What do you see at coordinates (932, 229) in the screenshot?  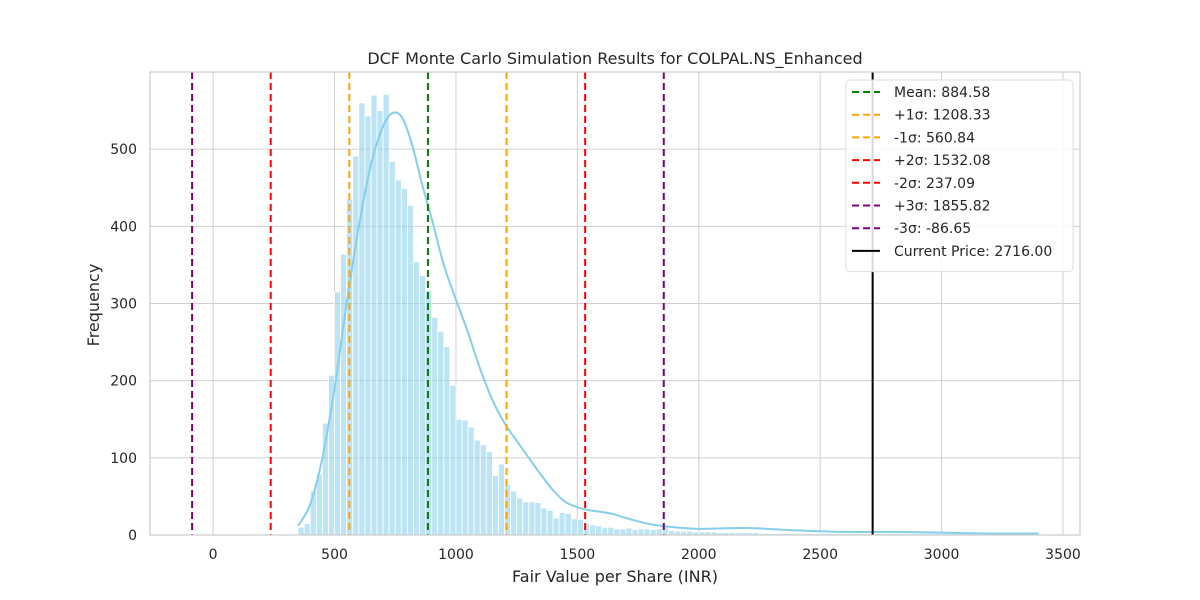 I see `legend-label: -3σ: -86.65` at bounding box center [932, 229].